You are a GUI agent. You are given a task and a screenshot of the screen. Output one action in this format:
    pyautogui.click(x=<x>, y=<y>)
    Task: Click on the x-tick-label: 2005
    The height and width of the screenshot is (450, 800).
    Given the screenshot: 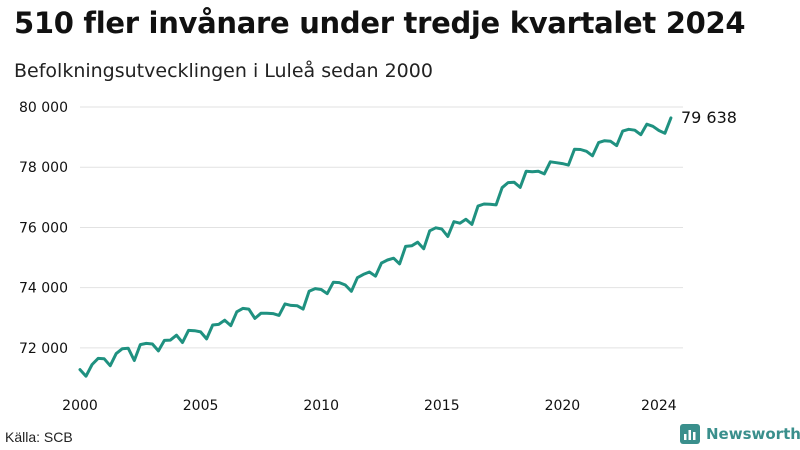 What is the action you would take?
    pyautogui.click(x=201, y=406)
    